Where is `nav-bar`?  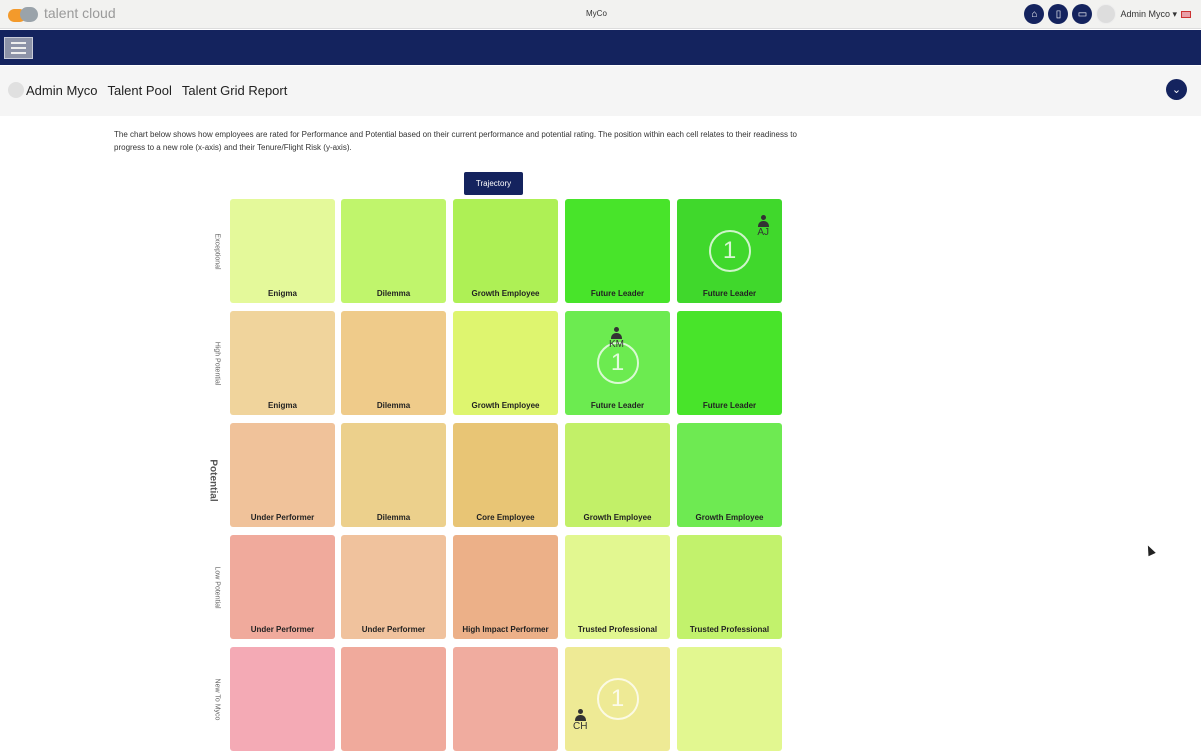
nav-bar is located at coordinates (600, 47).